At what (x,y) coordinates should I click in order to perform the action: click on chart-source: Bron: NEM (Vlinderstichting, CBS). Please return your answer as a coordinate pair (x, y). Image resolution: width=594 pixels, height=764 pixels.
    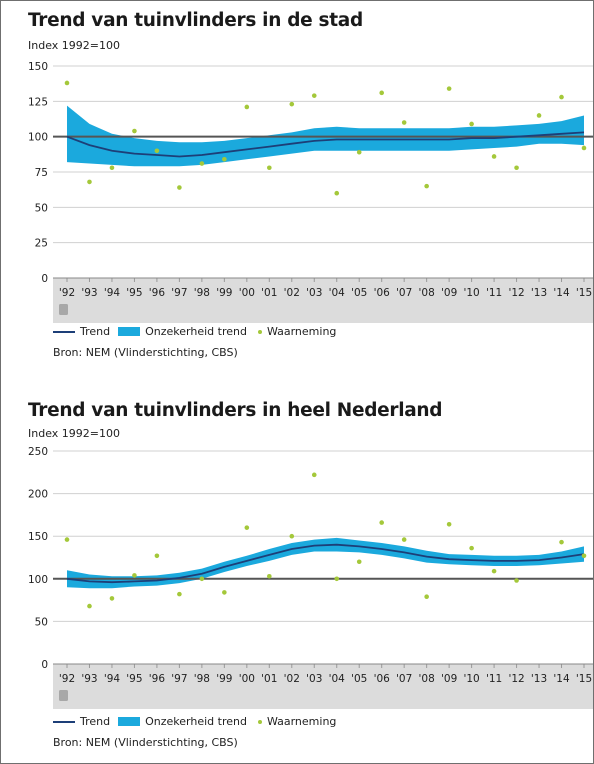
    Looking at the image, I should click on (145, 742).